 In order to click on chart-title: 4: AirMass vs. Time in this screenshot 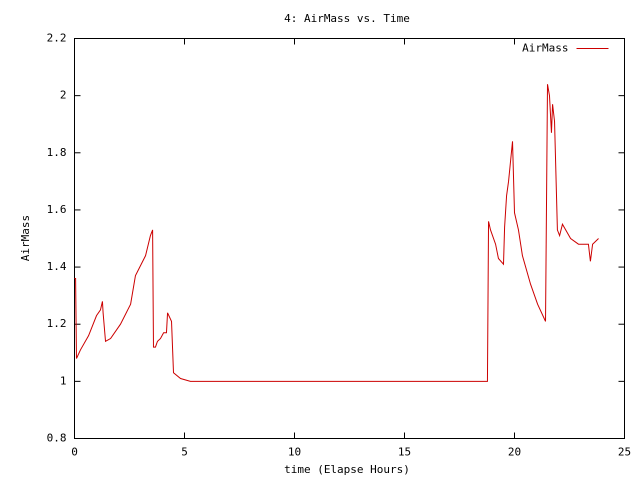, I will do `click(347, 18)`.